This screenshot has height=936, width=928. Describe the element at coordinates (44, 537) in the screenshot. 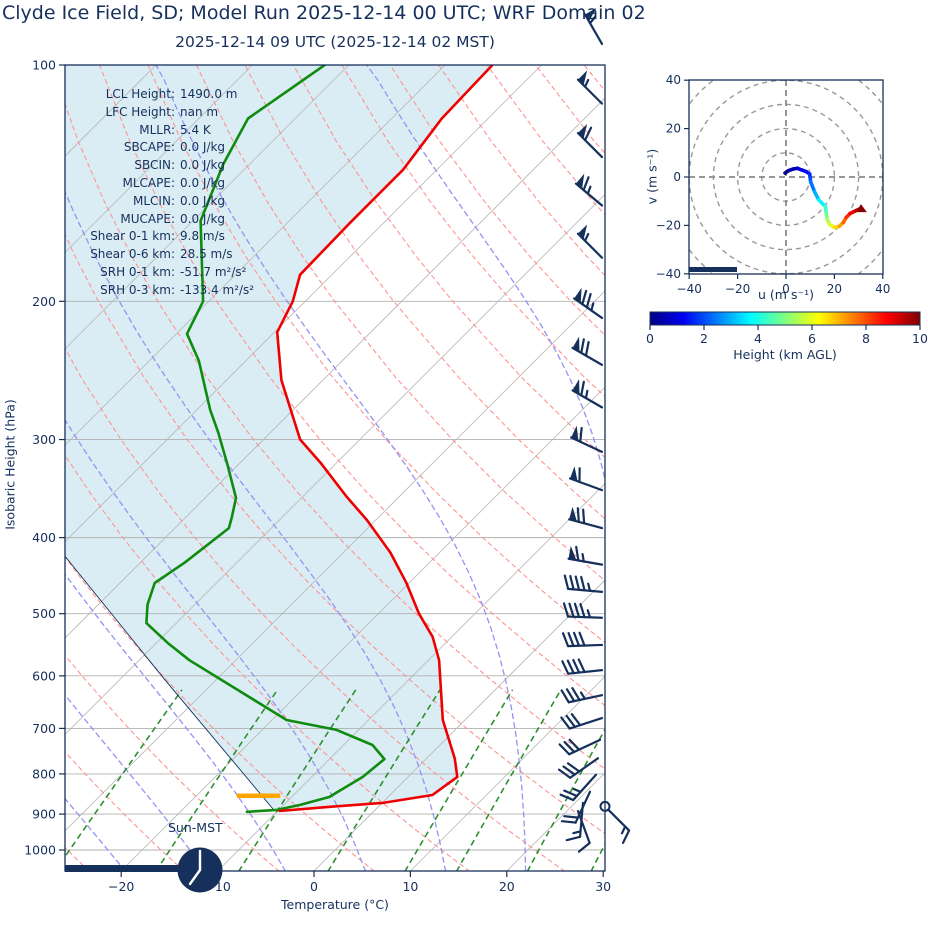

I see `y-tick-label: 400` at that location.